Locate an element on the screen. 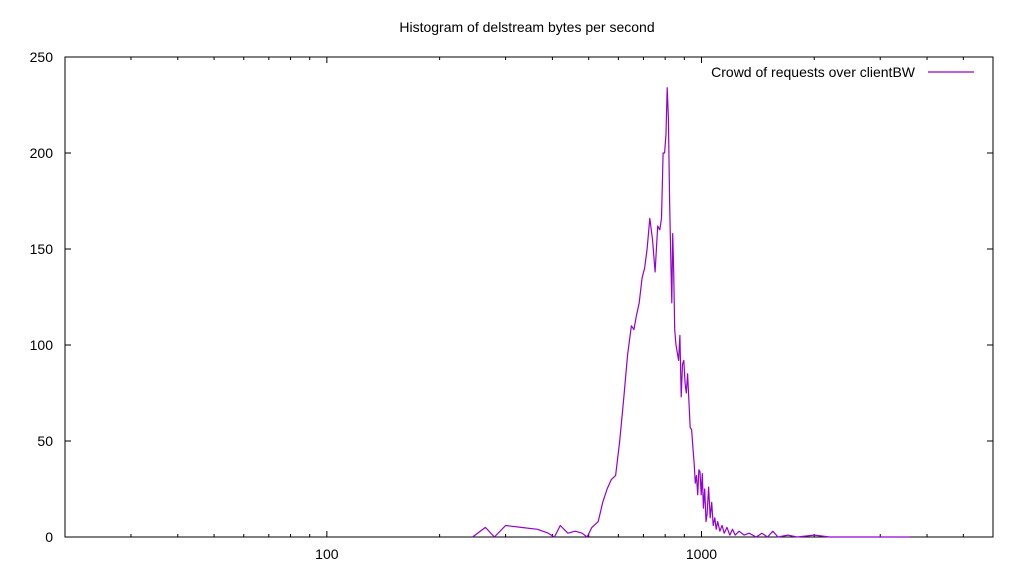  x-tick-label: 100 is located at coordinates (327, 554).